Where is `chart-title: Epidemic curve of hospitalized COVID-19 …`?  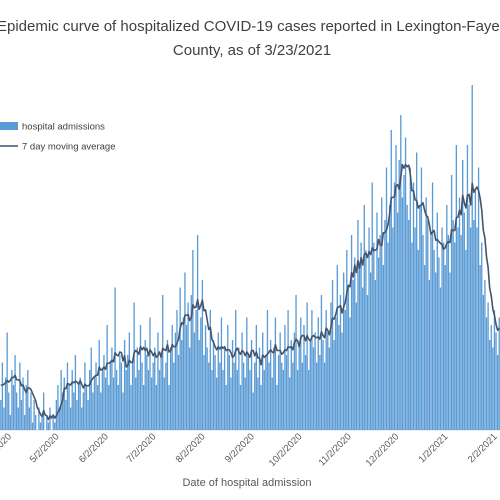 chart-title: Epidemic curve of hospitalized COVID-19 … is located at coordinates (250, 26).